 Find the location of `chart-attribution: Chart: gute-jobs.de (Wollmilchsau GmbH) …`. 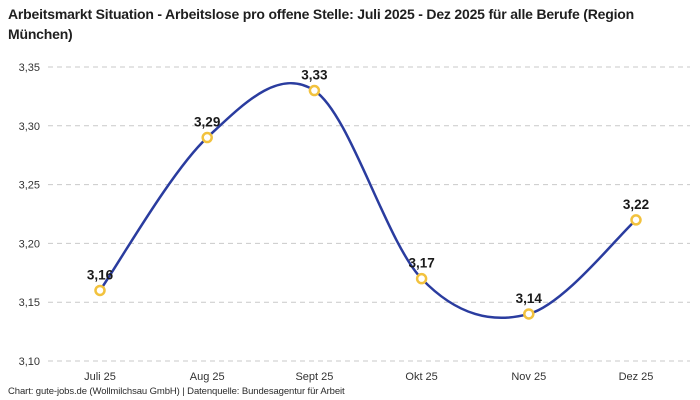

chart-attribution: Chart: gute-jobs.de (Wollmilchsau GmbH) … is located at coordinates (176, 391).